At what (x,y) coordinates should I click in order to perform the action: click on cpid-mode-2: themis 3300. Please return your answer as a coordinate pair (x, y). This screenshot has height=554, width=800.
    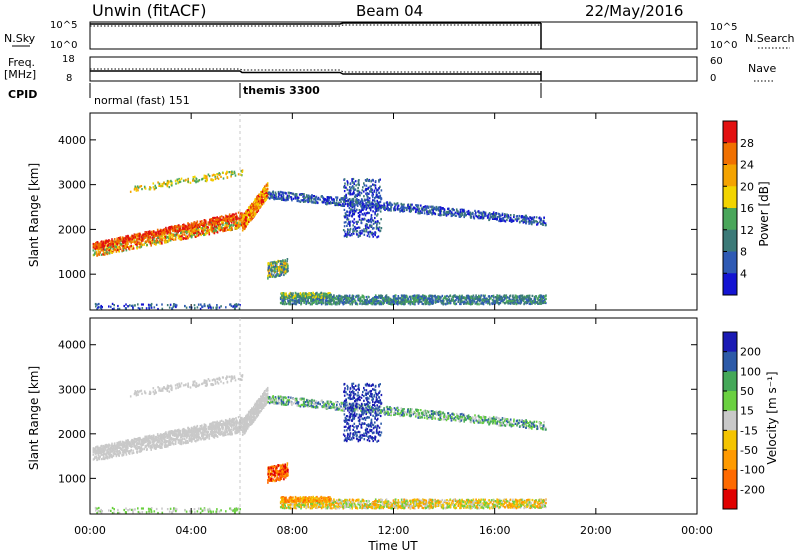
    Looking at the image, I should click on (281, 90).